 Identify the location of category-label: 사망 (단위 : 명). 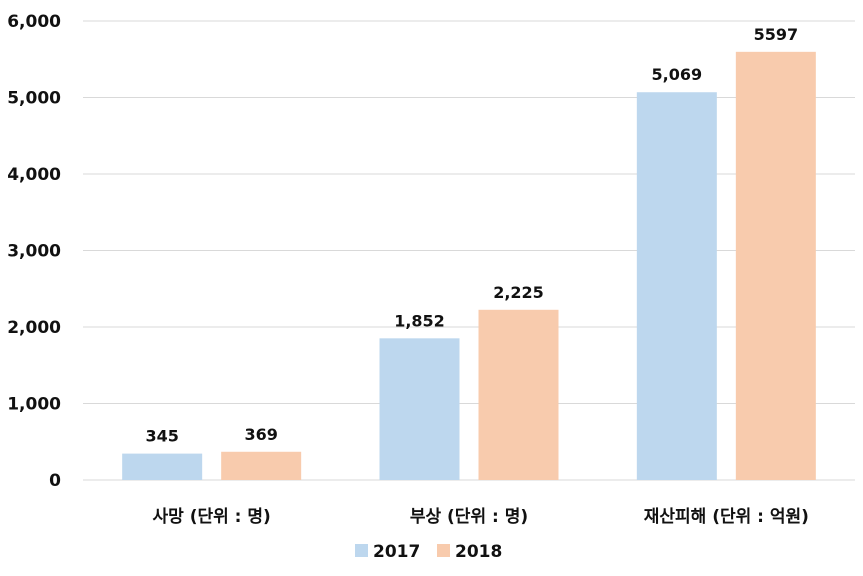
(212, 517).